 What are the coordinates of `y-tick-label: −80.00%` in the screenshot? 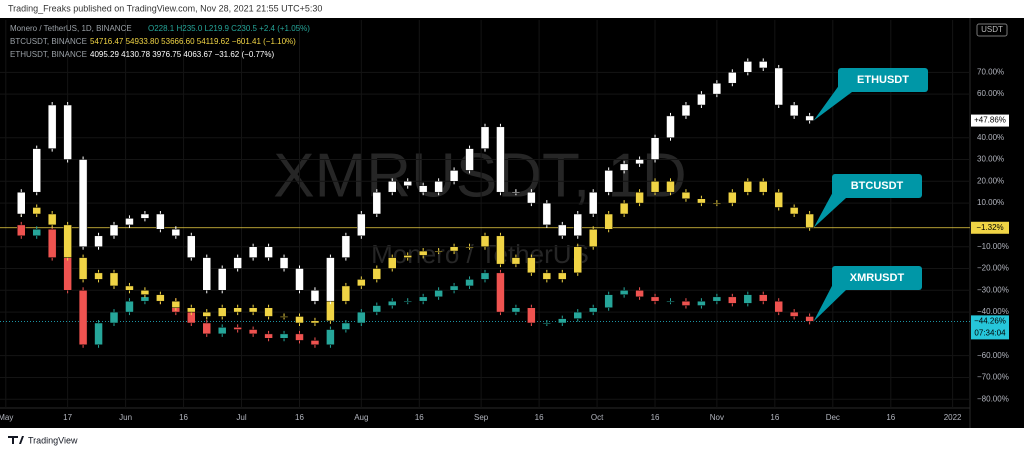 It's located at (993, 398).